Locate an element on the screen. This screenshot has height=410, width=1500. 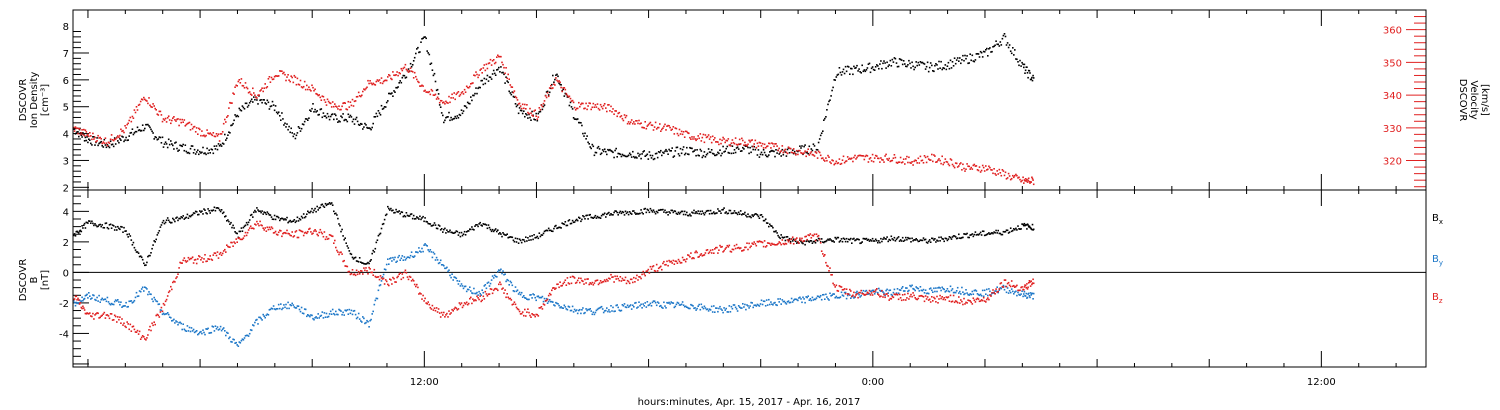
legend: Bx By Bz is located at coordinates (1437, 259).